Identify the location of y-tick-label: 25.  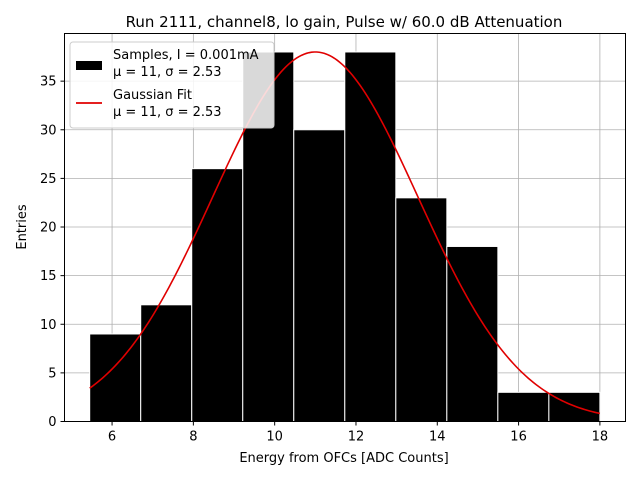
(48, 179).